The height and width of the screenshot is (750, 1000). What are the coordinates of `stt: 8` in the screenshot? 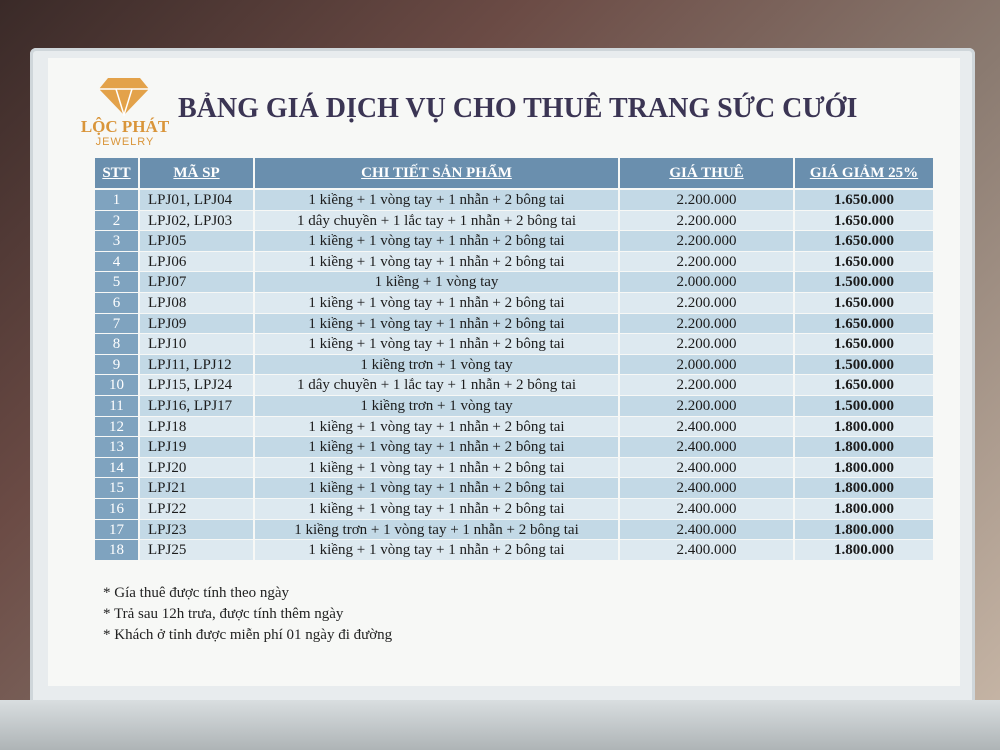 It's located at (116, 344).